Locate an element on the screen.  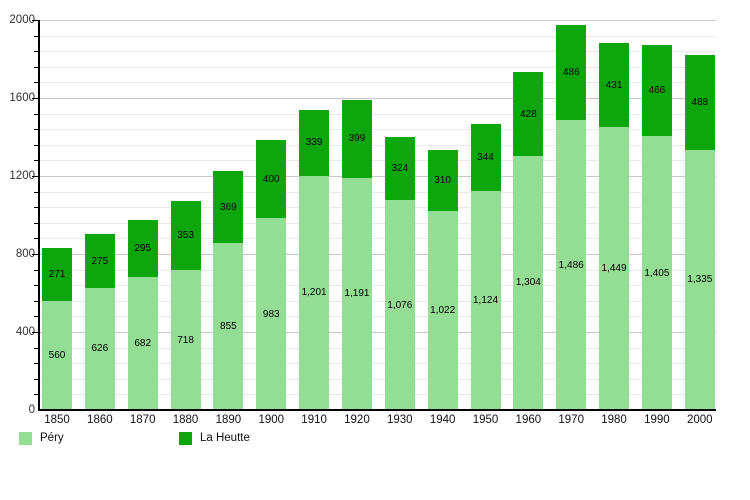
x-axis-label-1930: 1930 is located at coordinates (400, 420).